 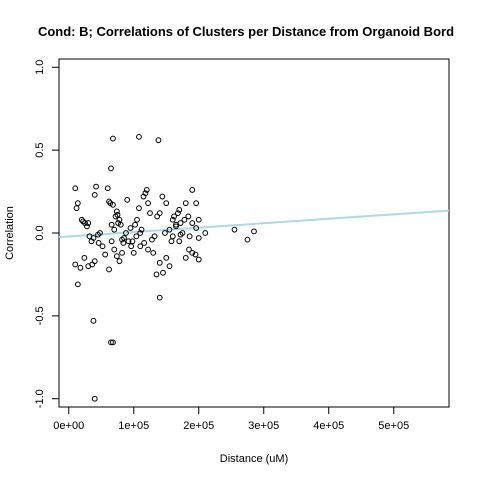 I want to click on y-tick-label: 1.0, so click(x=40, y=67).